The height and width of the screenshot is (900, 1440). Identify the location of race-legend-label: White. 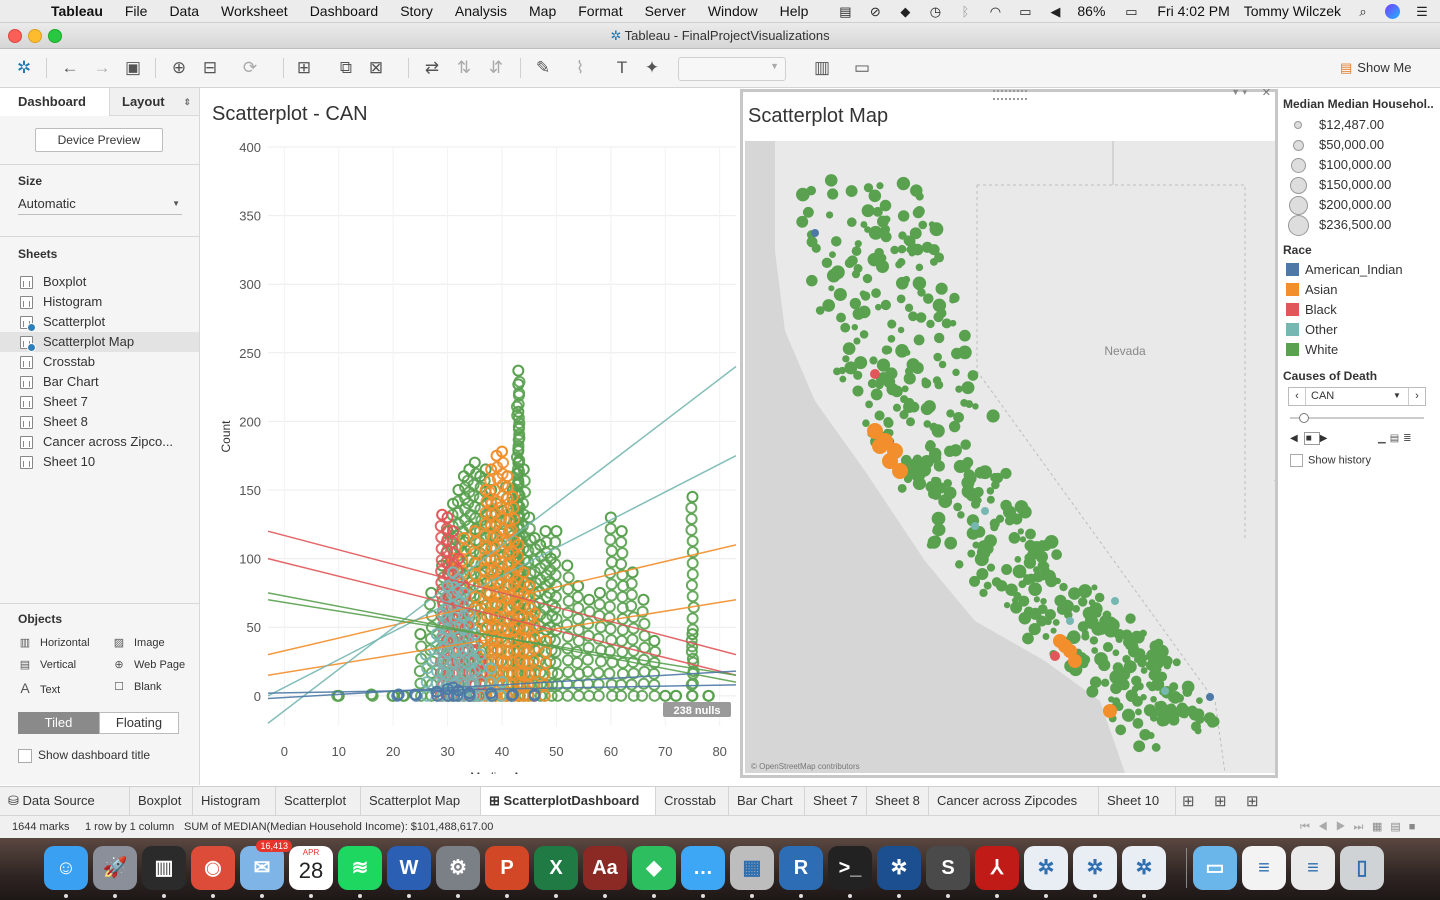
(1322, 349).